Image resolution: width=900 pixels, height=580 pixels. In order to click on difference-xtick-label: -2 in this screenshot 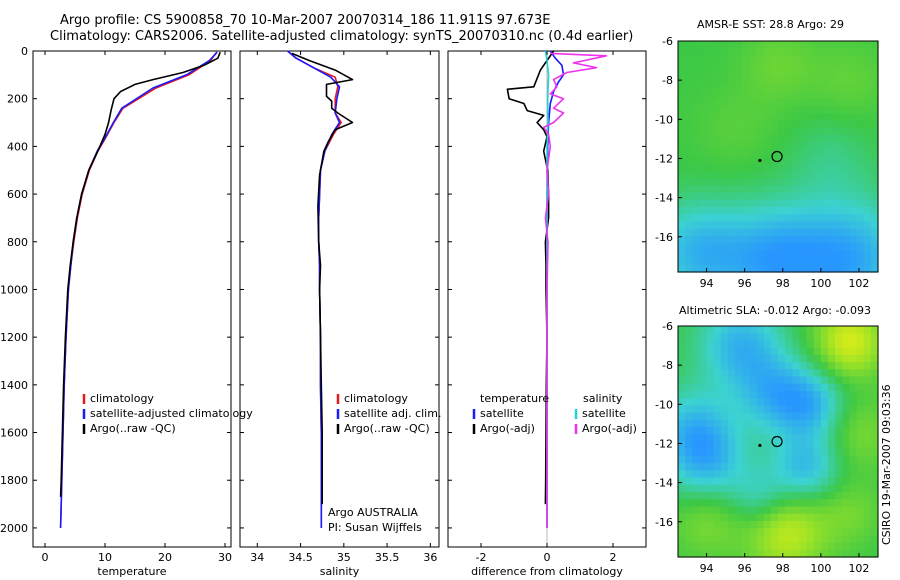, I will do `click(481, 557)`.